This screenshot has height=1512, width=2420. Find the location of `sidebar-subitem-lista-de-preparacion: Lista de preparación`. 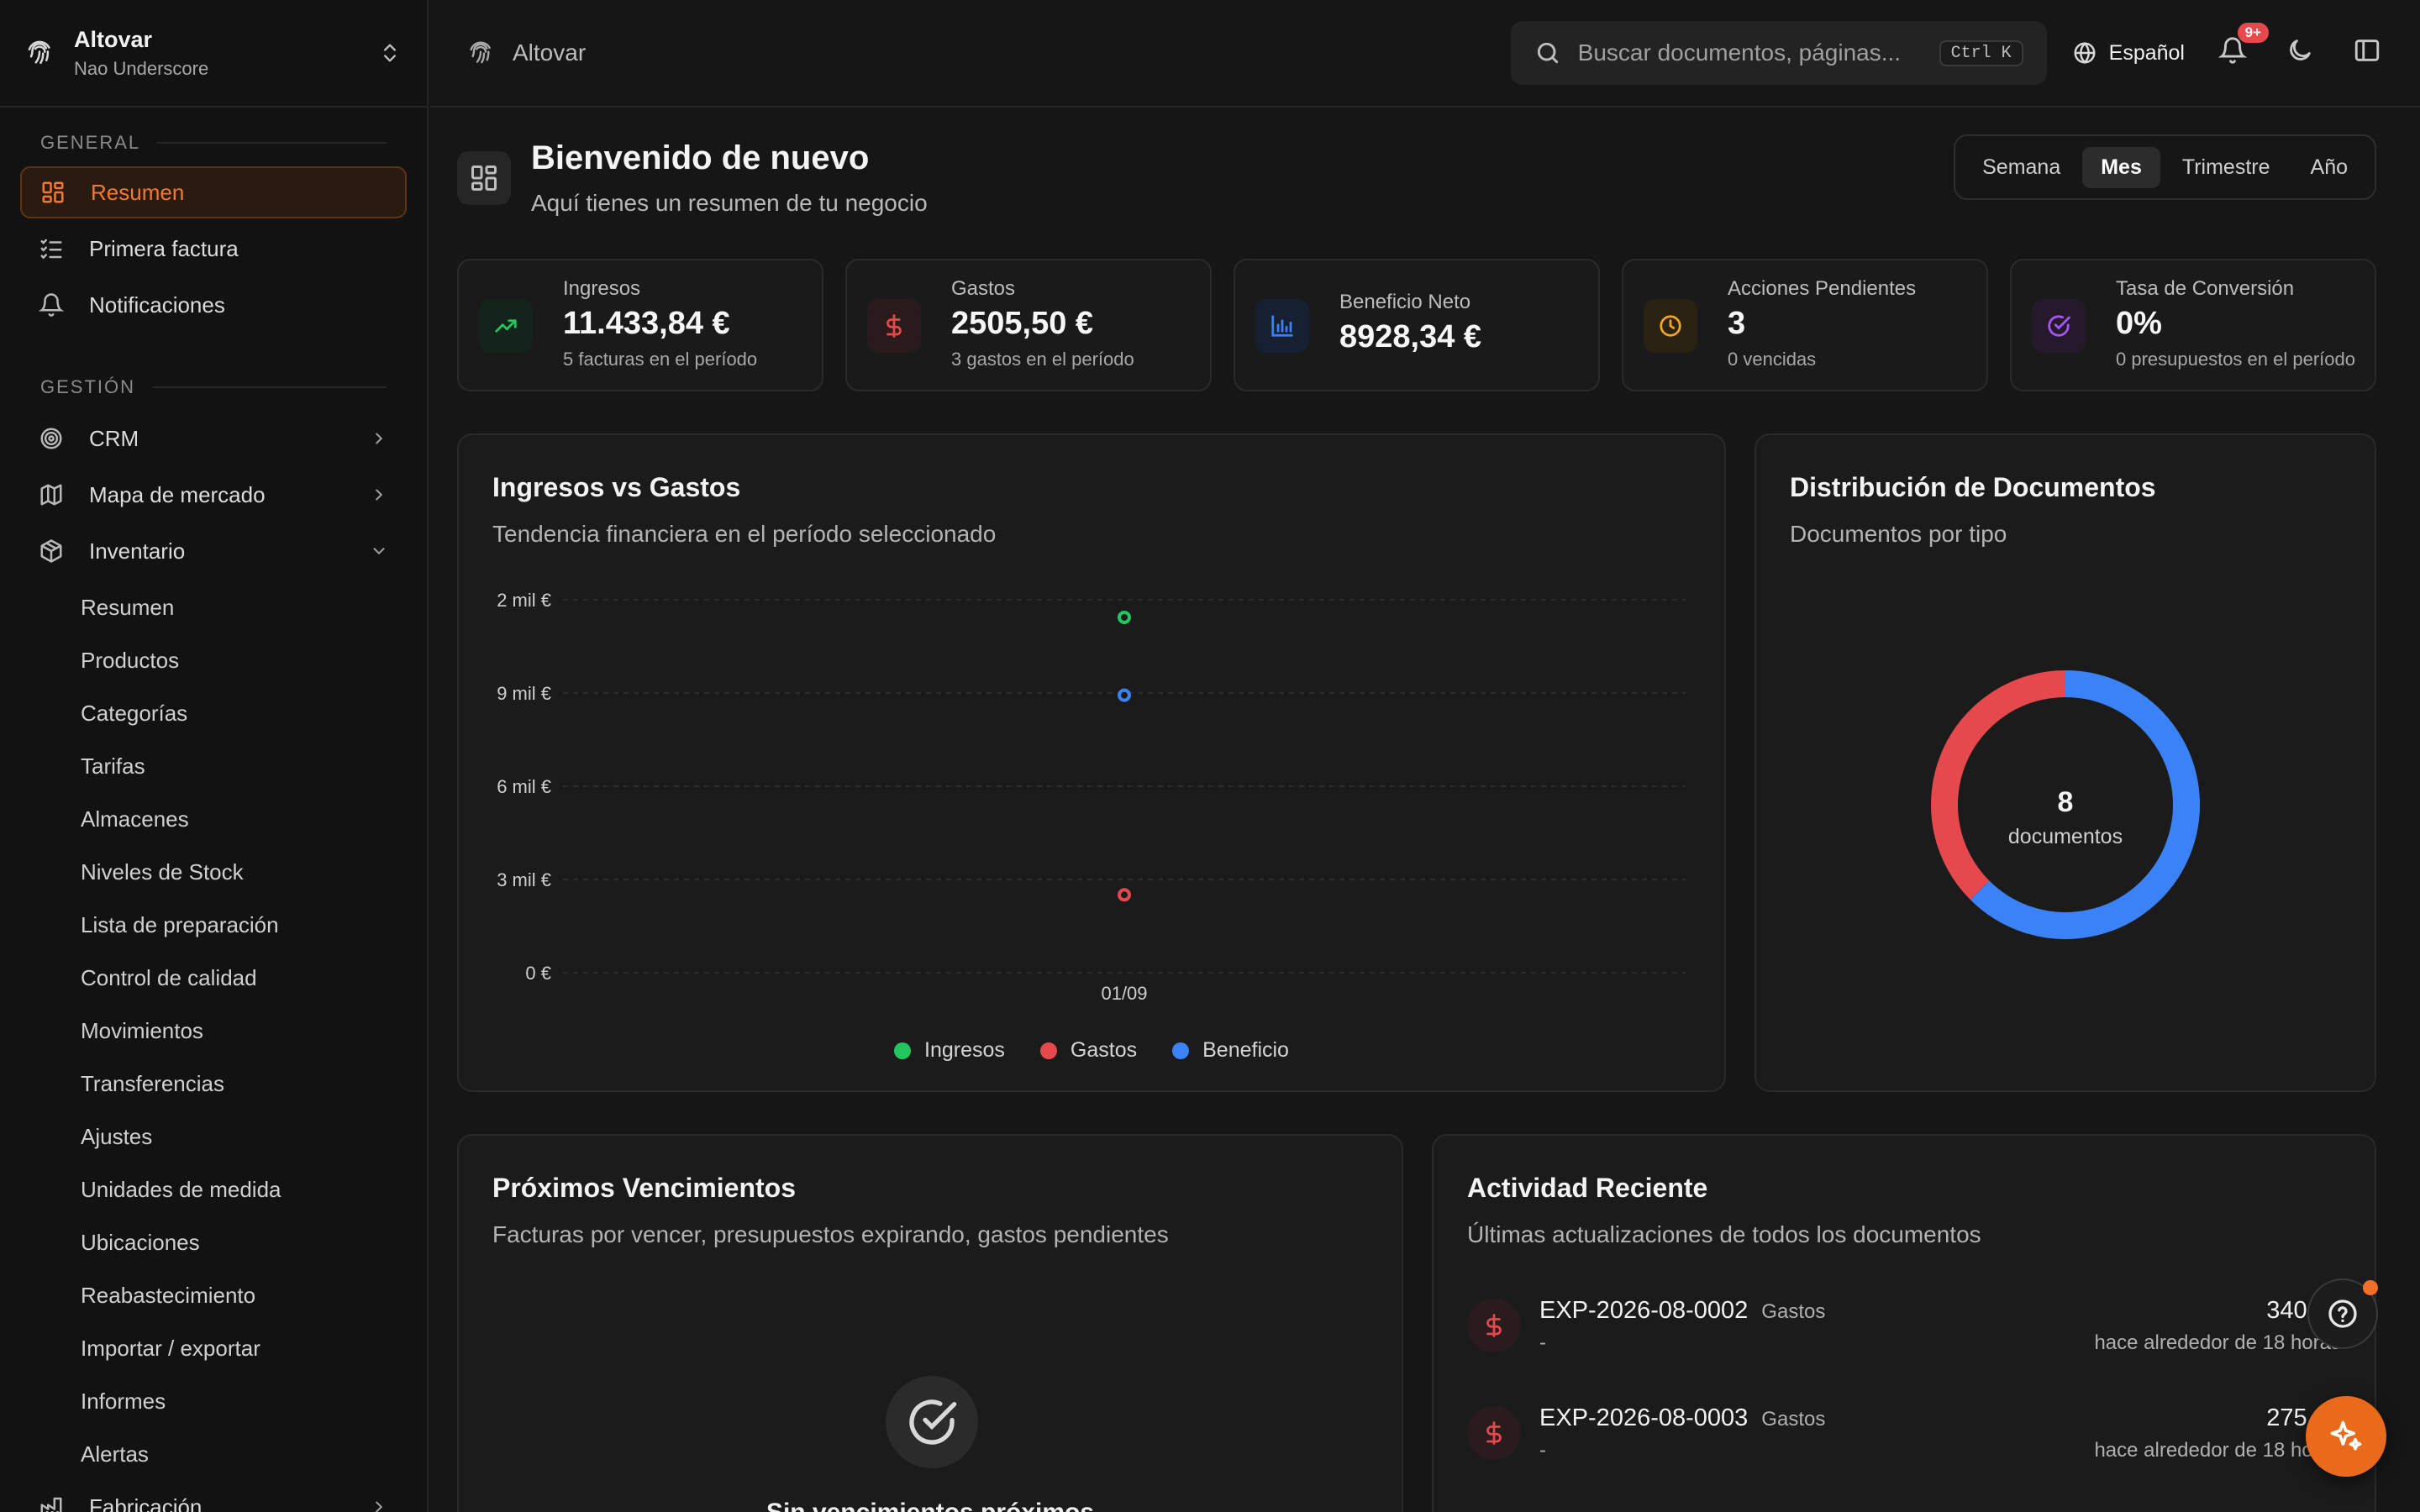

sidebar-subitem-lista-de-preparacion: Lista de preparación is located at coordinates (180, 924).